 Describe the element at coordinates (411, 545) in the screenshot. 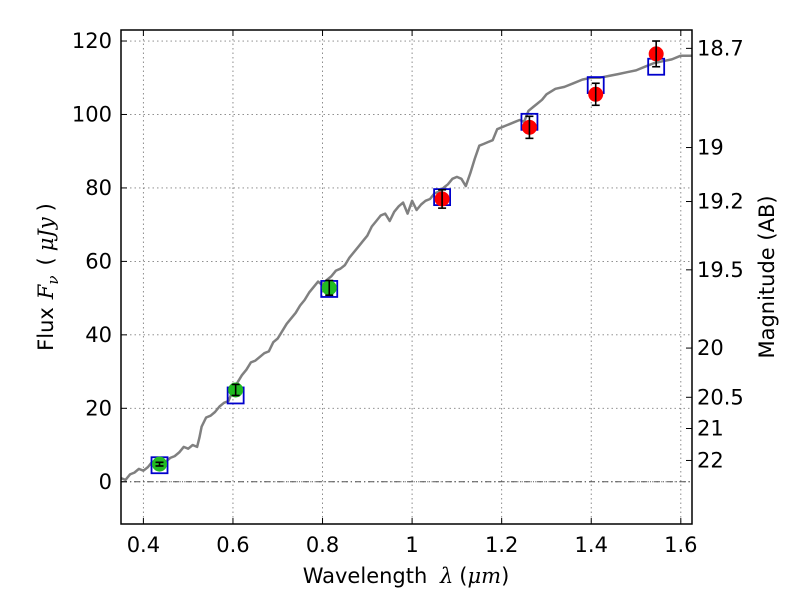

I see `x-tick-label: 1` at that location.